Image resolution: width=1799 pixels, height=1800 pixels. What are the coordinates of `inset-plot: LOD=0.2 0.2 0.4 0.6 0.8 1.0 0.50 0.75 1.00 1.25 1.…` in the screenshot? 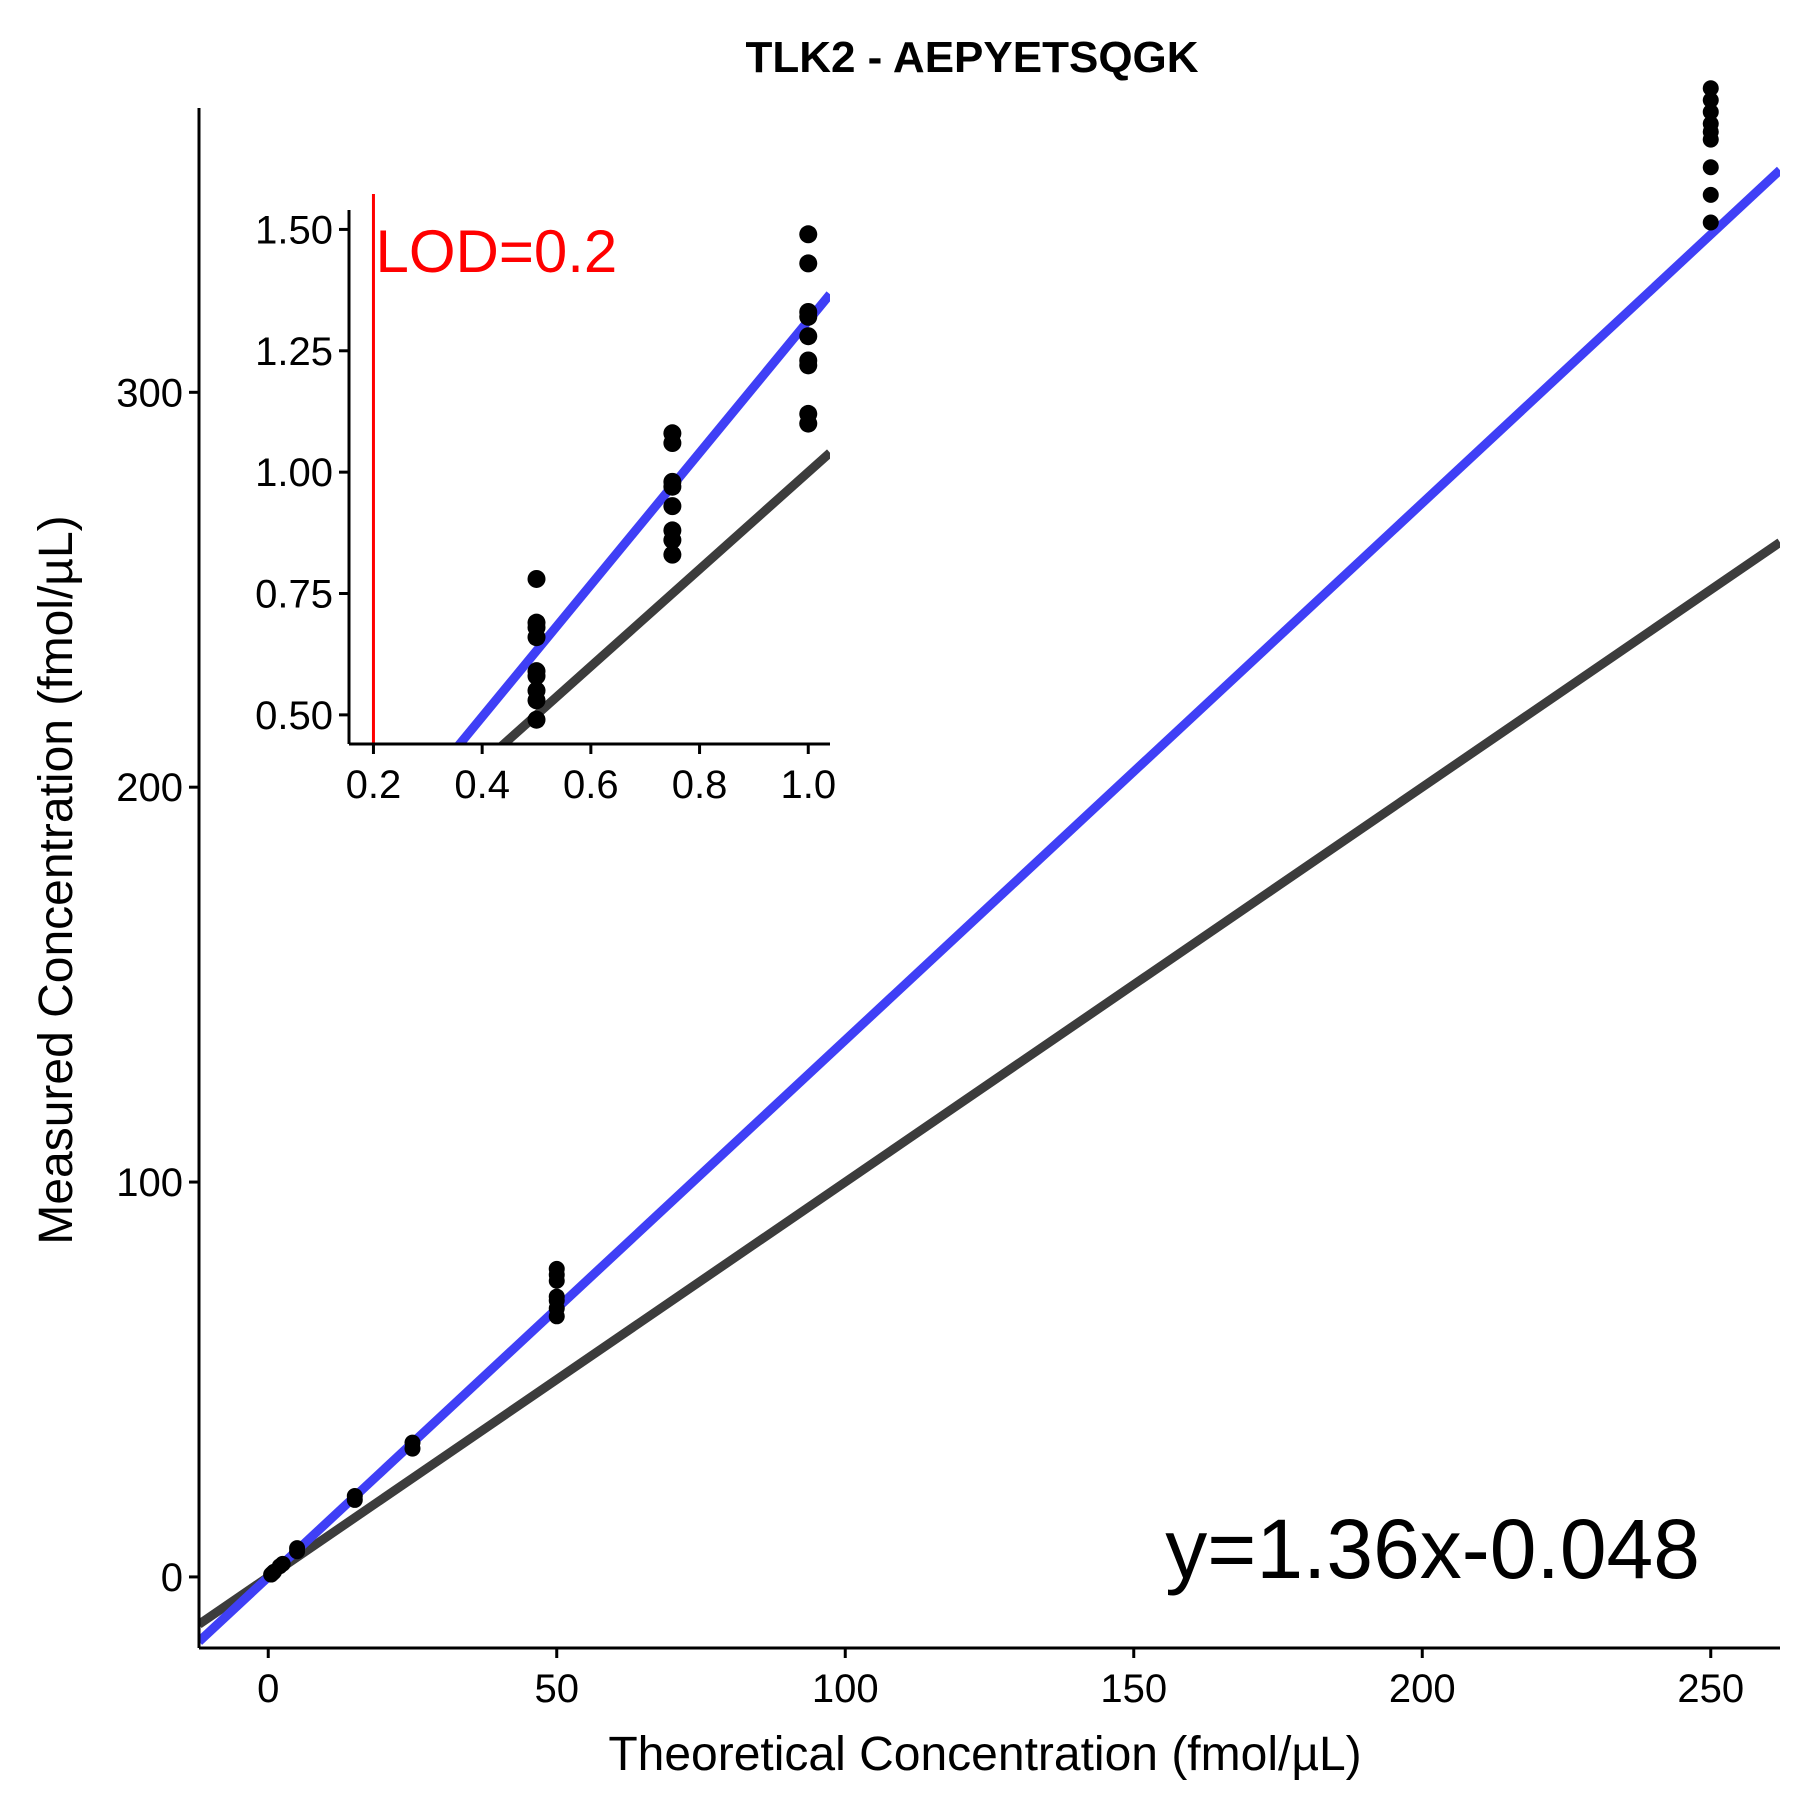 It's located at (545, 500).